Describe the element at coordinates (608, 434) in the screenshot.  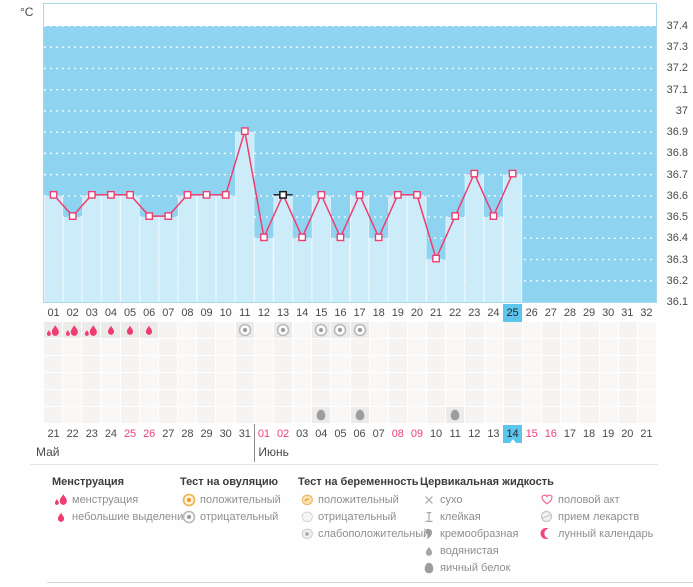
I see `calendar-date: 19` at that location.